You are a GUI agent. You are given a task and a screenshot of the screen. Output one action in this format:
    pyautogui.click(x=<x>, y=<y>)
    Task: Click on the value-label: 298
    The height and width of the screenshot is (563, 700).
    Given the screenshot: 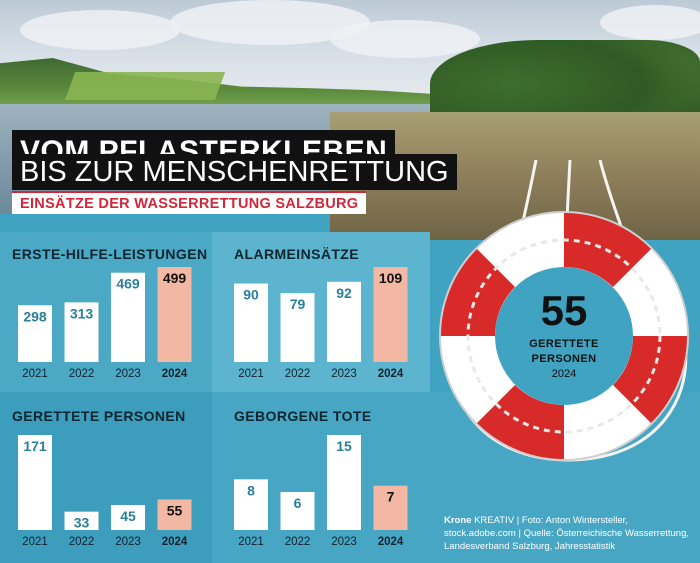 What is the action you would take?
    pyautogui.click(x=35, y=316)
    